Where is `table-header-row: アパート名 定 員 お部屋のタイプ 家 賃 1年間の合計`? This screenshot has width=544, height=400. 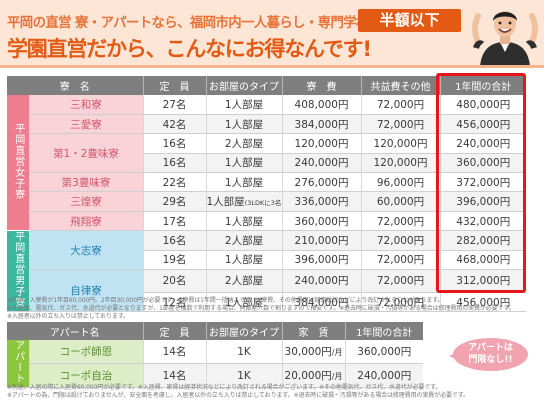
table-header-row: アパート名 定 員 お部屋のタイプ 家 賃 1年間の合計 is located at coordinates (215, 331).